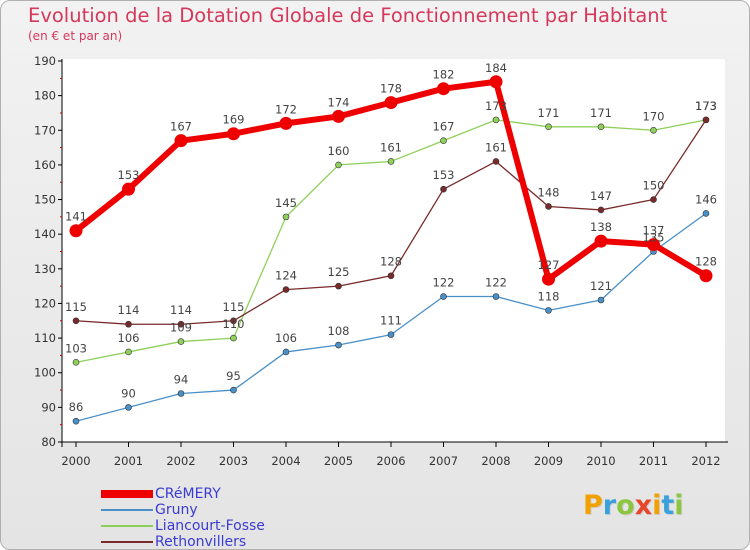  What do you see at coordinates (128, 461) in the screenshot?
I see `x-tick-label: 2001` at bounding box center [128, 461].